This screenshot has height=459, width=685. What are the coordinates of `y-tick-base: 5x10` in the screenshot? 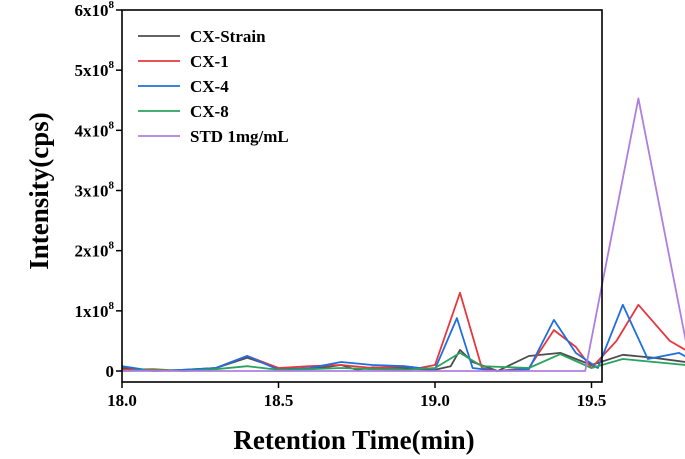 It's located at (92, 70).